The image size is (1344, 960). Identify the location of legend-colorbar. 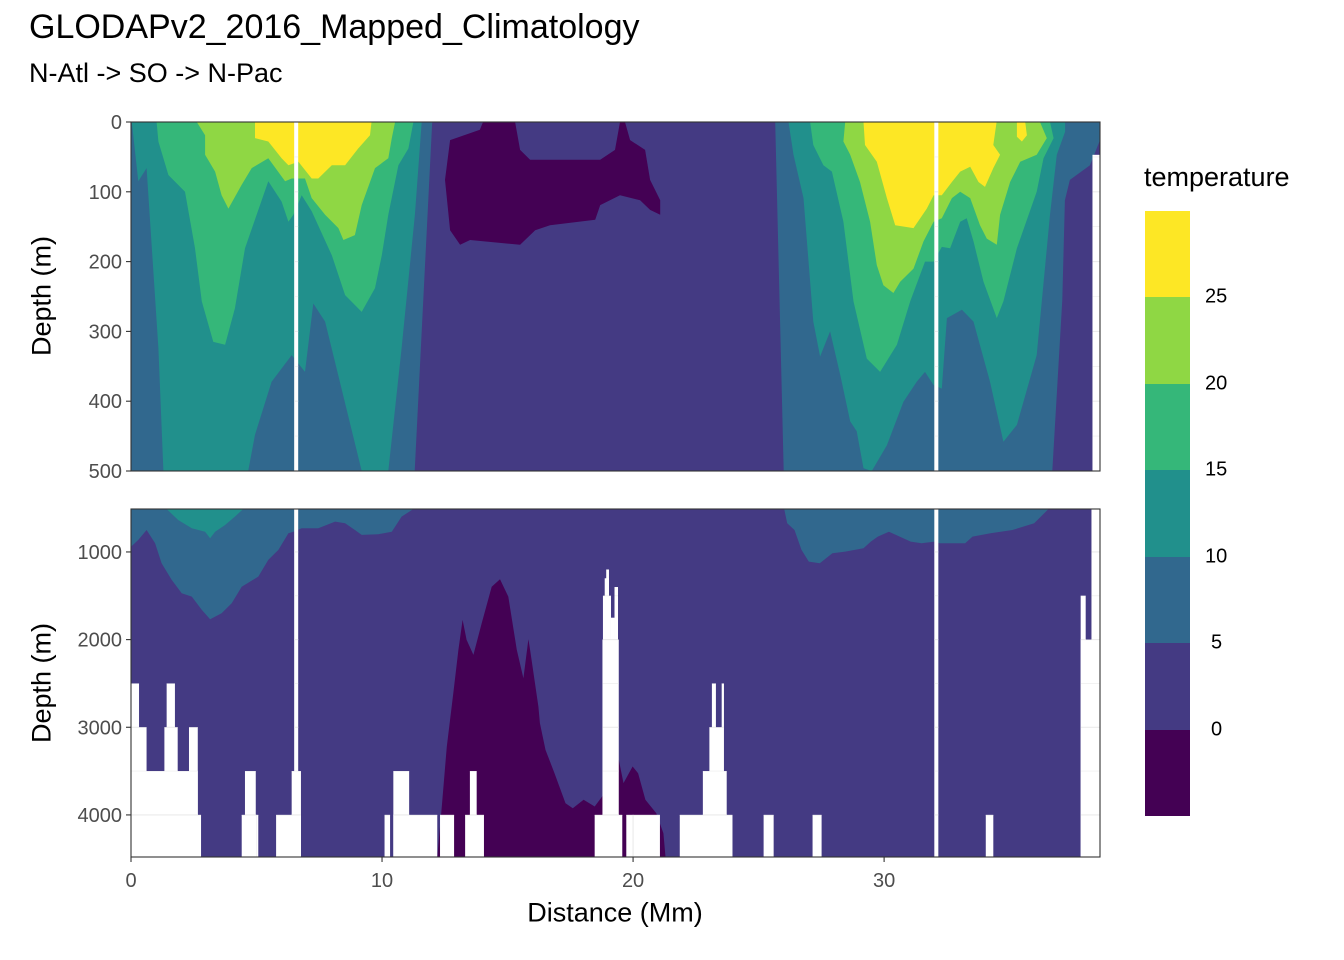
(1167, 513).